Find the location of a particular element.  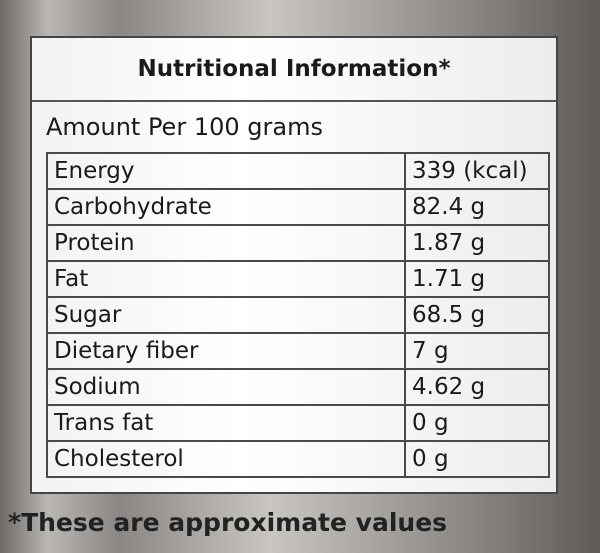

nutrient-name: Sugar is located at coordinates (226, 315).